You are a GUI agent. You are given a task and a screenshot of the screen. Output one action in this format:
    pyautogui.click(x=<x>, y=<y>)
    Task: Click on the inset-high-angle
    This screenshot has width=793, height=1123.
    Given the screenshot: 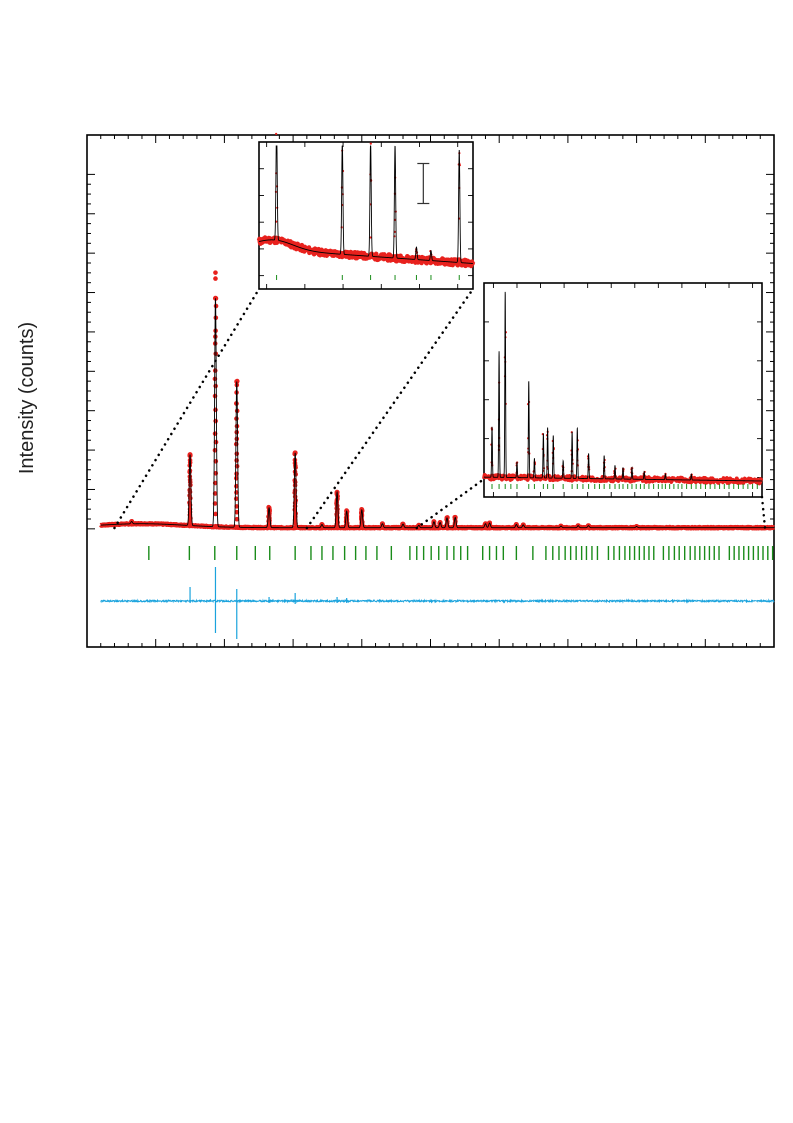 What is the action you would take?
    pyautogui.click(x=623, y=390)
    